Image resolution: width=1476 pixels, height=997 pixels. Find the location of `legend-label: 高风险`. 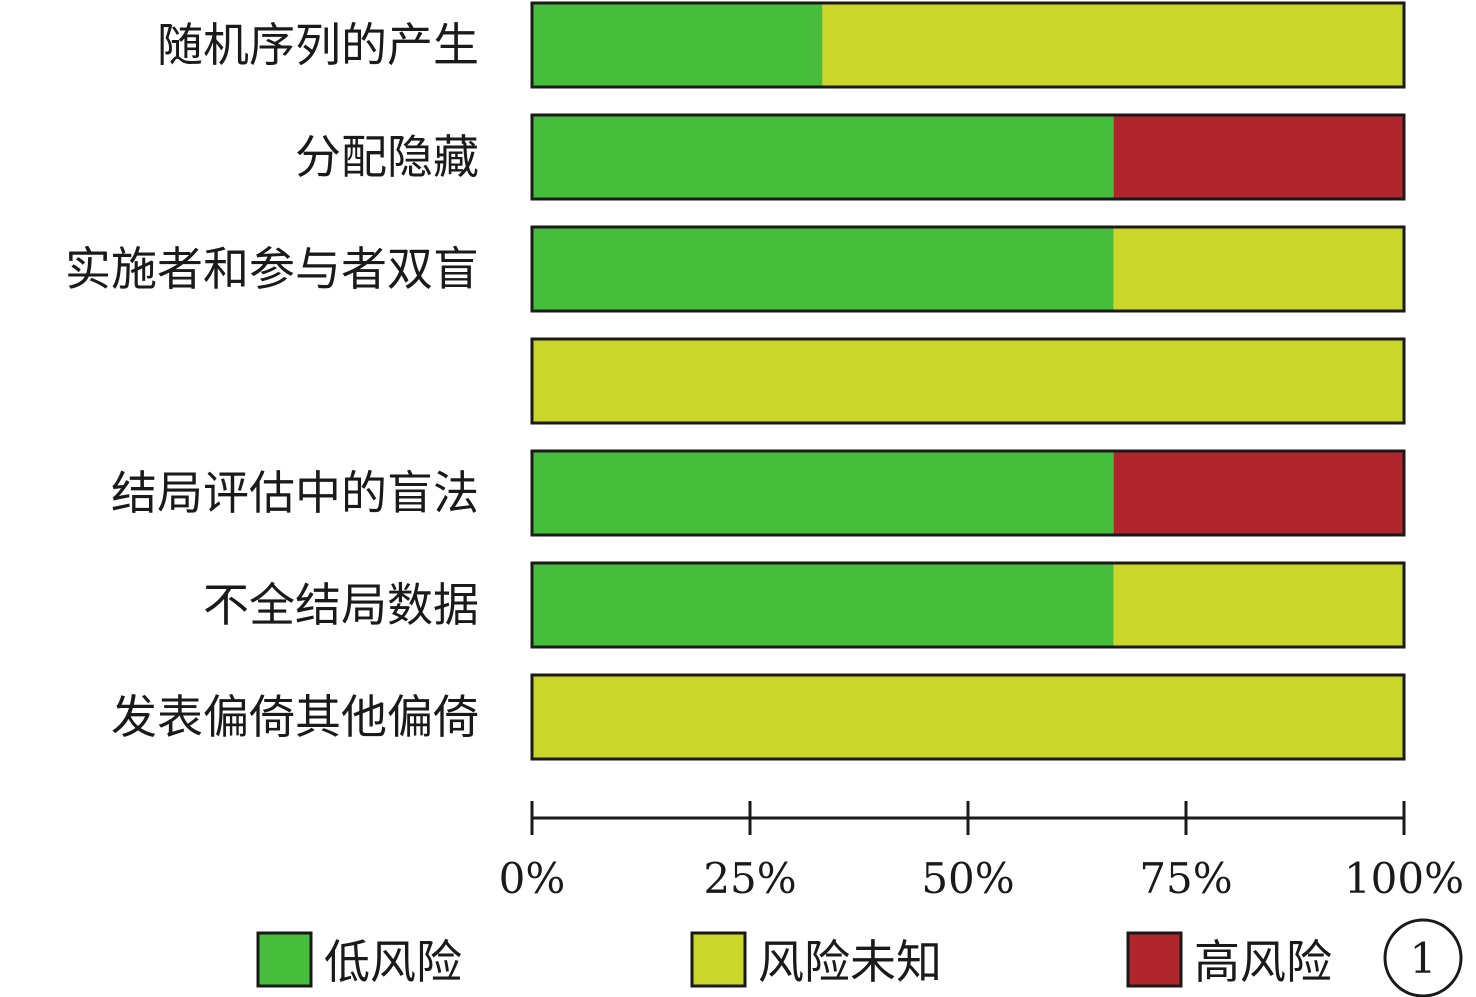

legend-label: 高风险 is located at coordinates (1263, 962).